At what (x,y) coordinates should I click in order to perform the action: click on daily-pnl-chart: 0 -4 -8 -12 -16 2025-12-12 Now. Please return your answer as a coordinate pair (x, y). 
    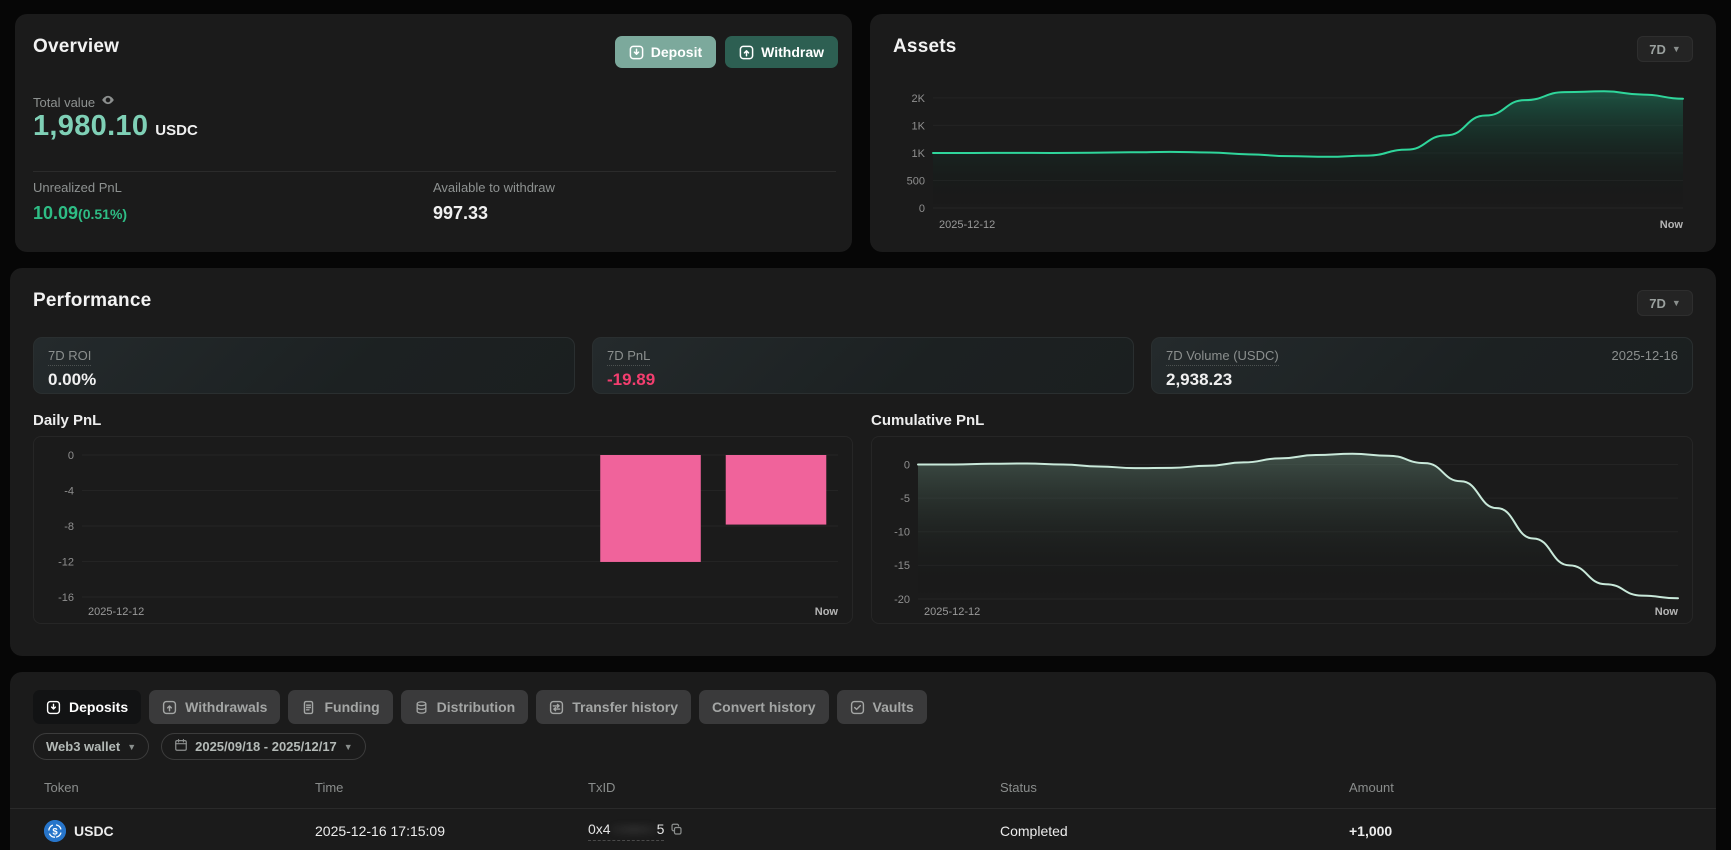
    Looking at the image, I should click on (443, 530).